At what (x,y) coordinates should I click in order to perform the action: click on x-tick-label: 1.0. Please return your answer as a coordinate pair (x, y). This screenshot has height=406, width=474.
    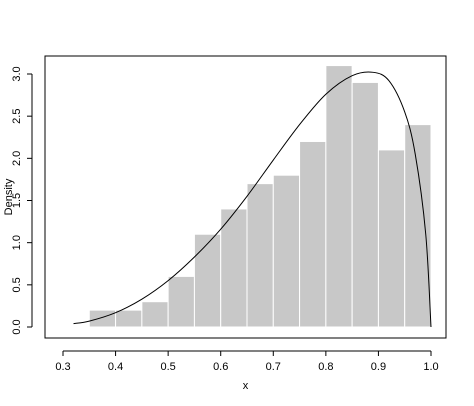
    Looking at the image, I should click on (430, 367).